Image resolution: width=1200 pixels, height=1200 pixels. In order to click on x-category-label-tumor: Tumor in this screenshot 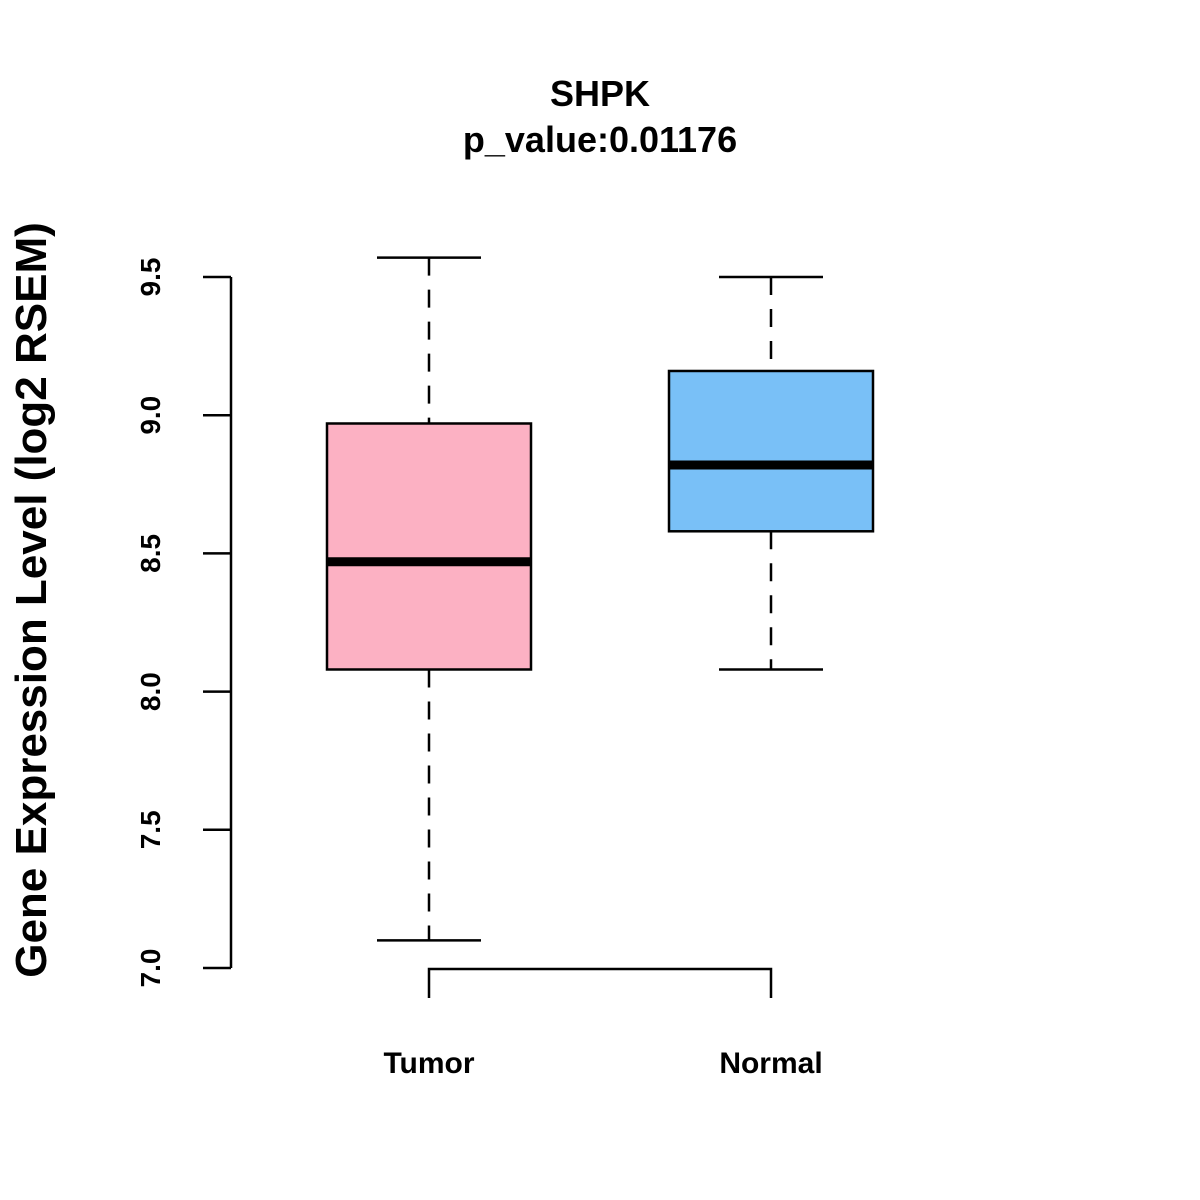, I will do `click(428, 1063)`.